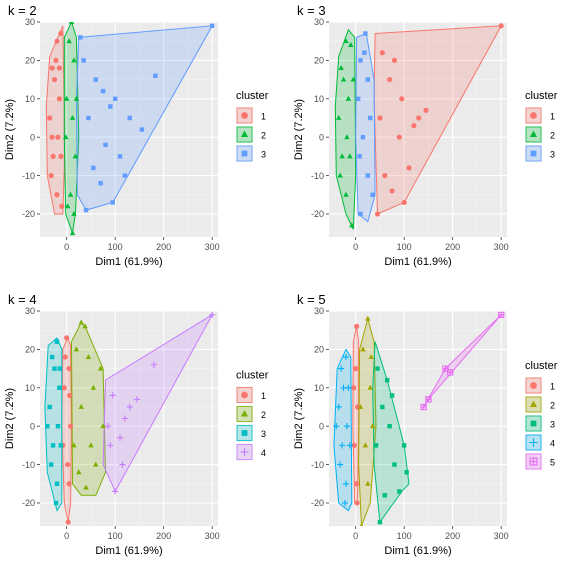 The height and width of the screenshot is (569, 570). What do you see at coordinates (317, 465) in the screenshot?
I see `y-tick-label: -10` at bounding box center [317, 465].